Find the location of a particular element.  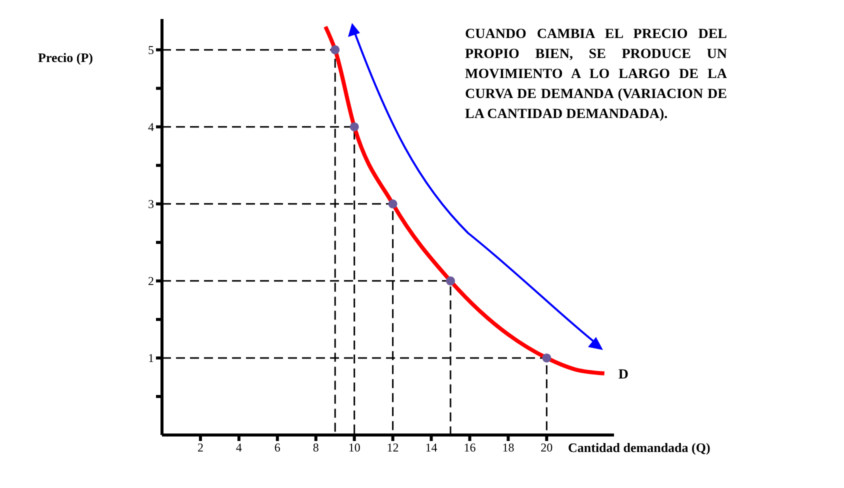

y-tick-label: 2 is located at coordinates (151, 281).